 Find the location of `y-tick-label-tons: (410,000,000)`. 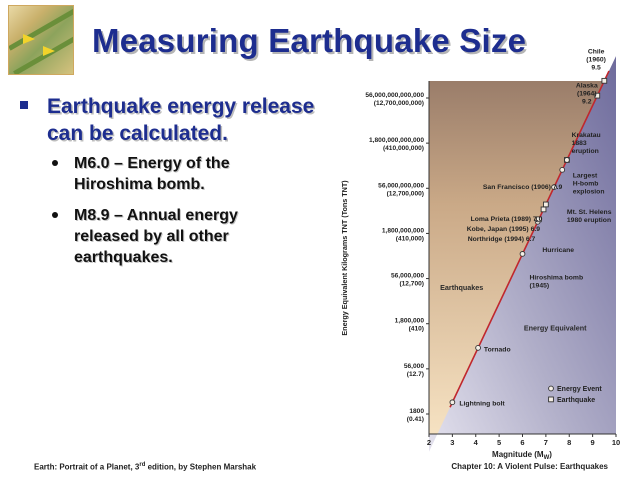

y-tick-label-tons: (410,000,000) is located at coordinates (403, 148).